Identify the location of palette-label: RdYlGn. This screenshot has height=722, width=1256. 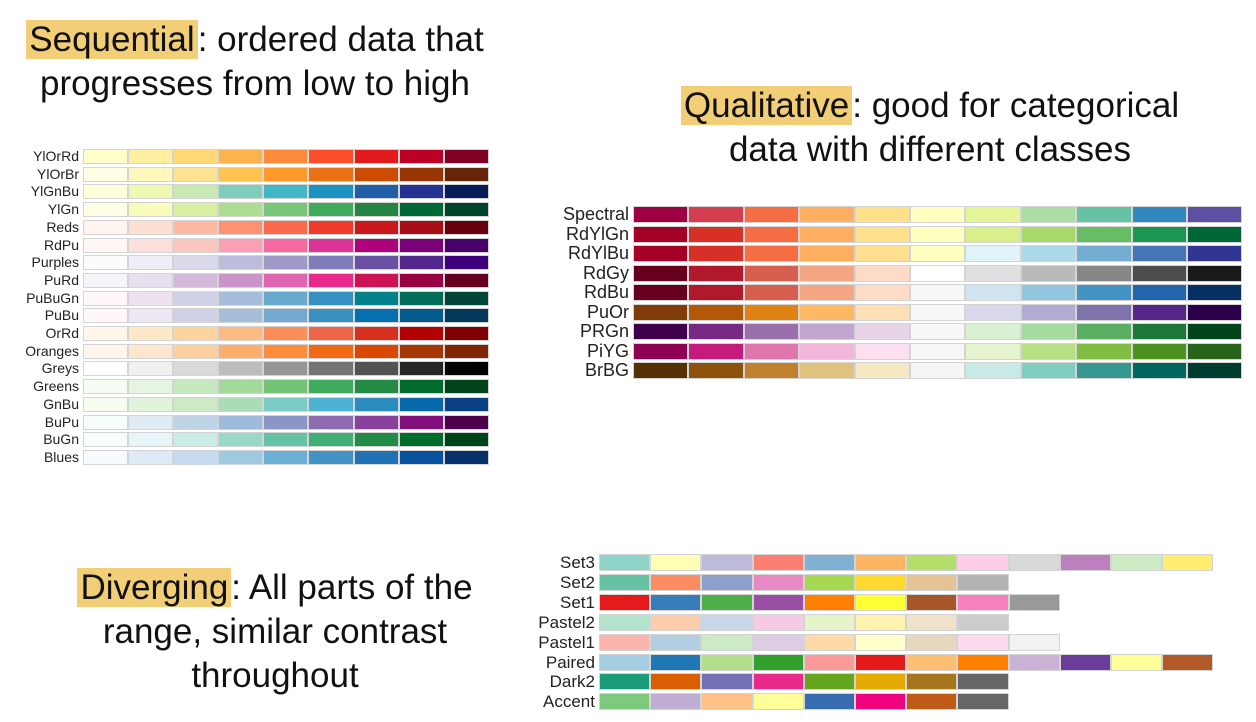
(597, 233).